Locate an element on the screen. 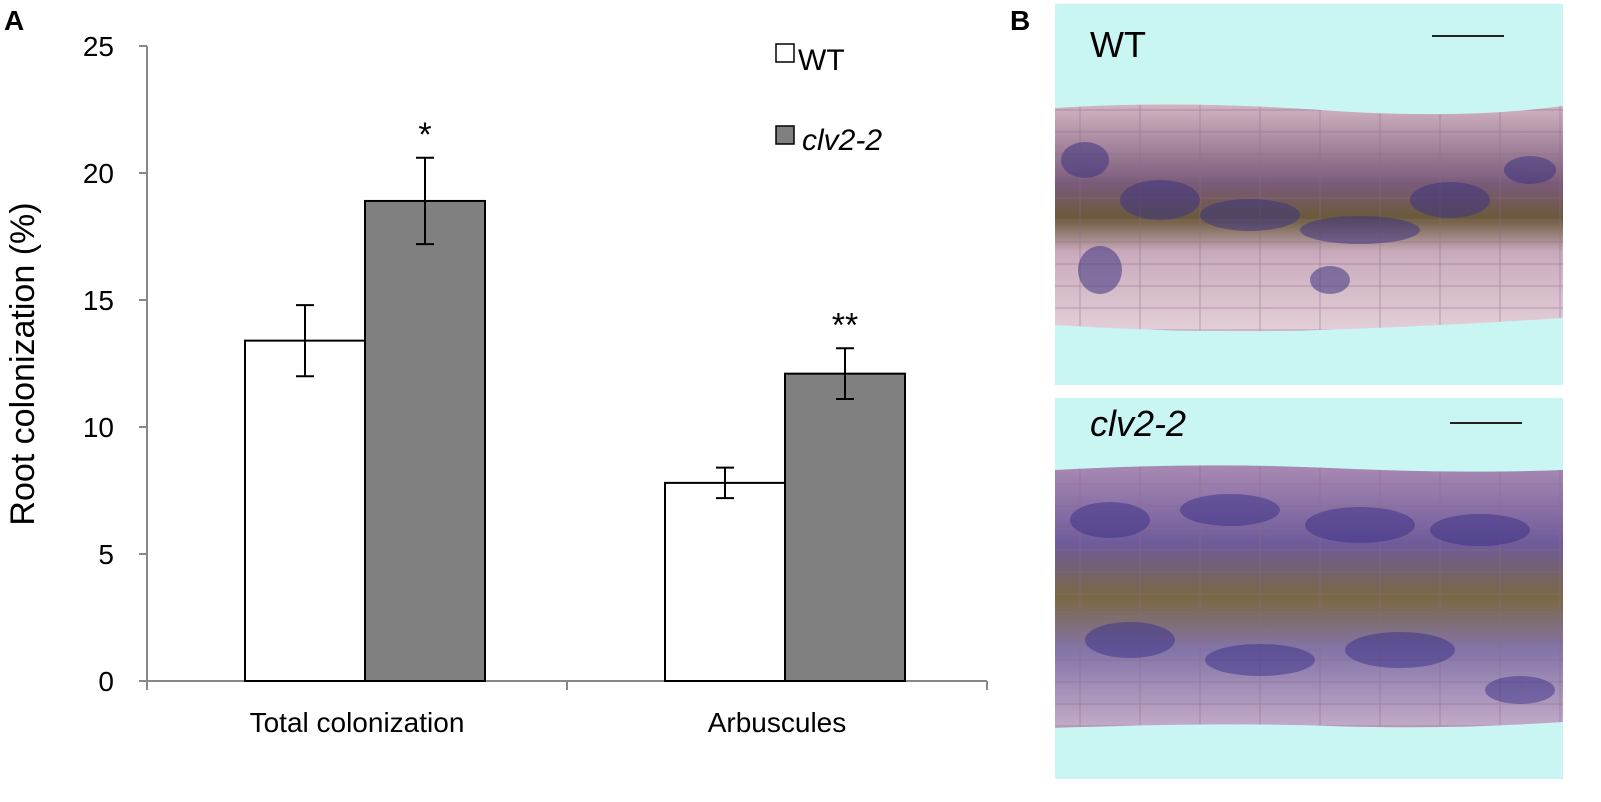 This screenshot has height=802, width=1601. significance-mark: * is located at coordinates (424, 135).